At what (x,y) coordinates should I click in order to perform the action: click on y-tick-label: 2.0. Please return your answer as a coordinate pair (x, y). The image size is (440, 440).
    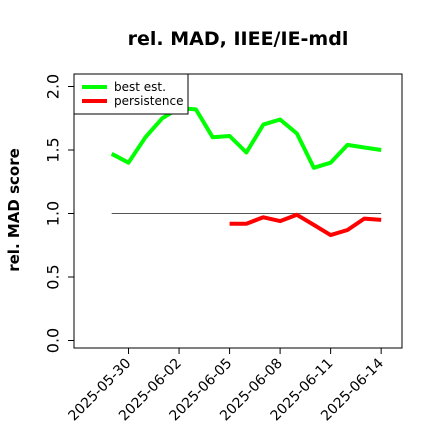
    Looking at the image, I should click on (53, 86).